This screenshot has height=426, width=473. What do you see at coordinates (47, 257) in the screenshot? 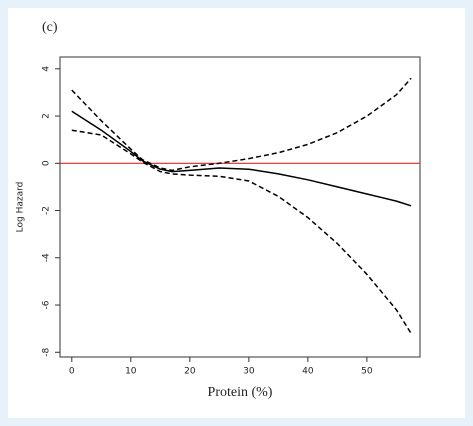
I see `y-tick-label: -4` at bounding box center [47, 257].